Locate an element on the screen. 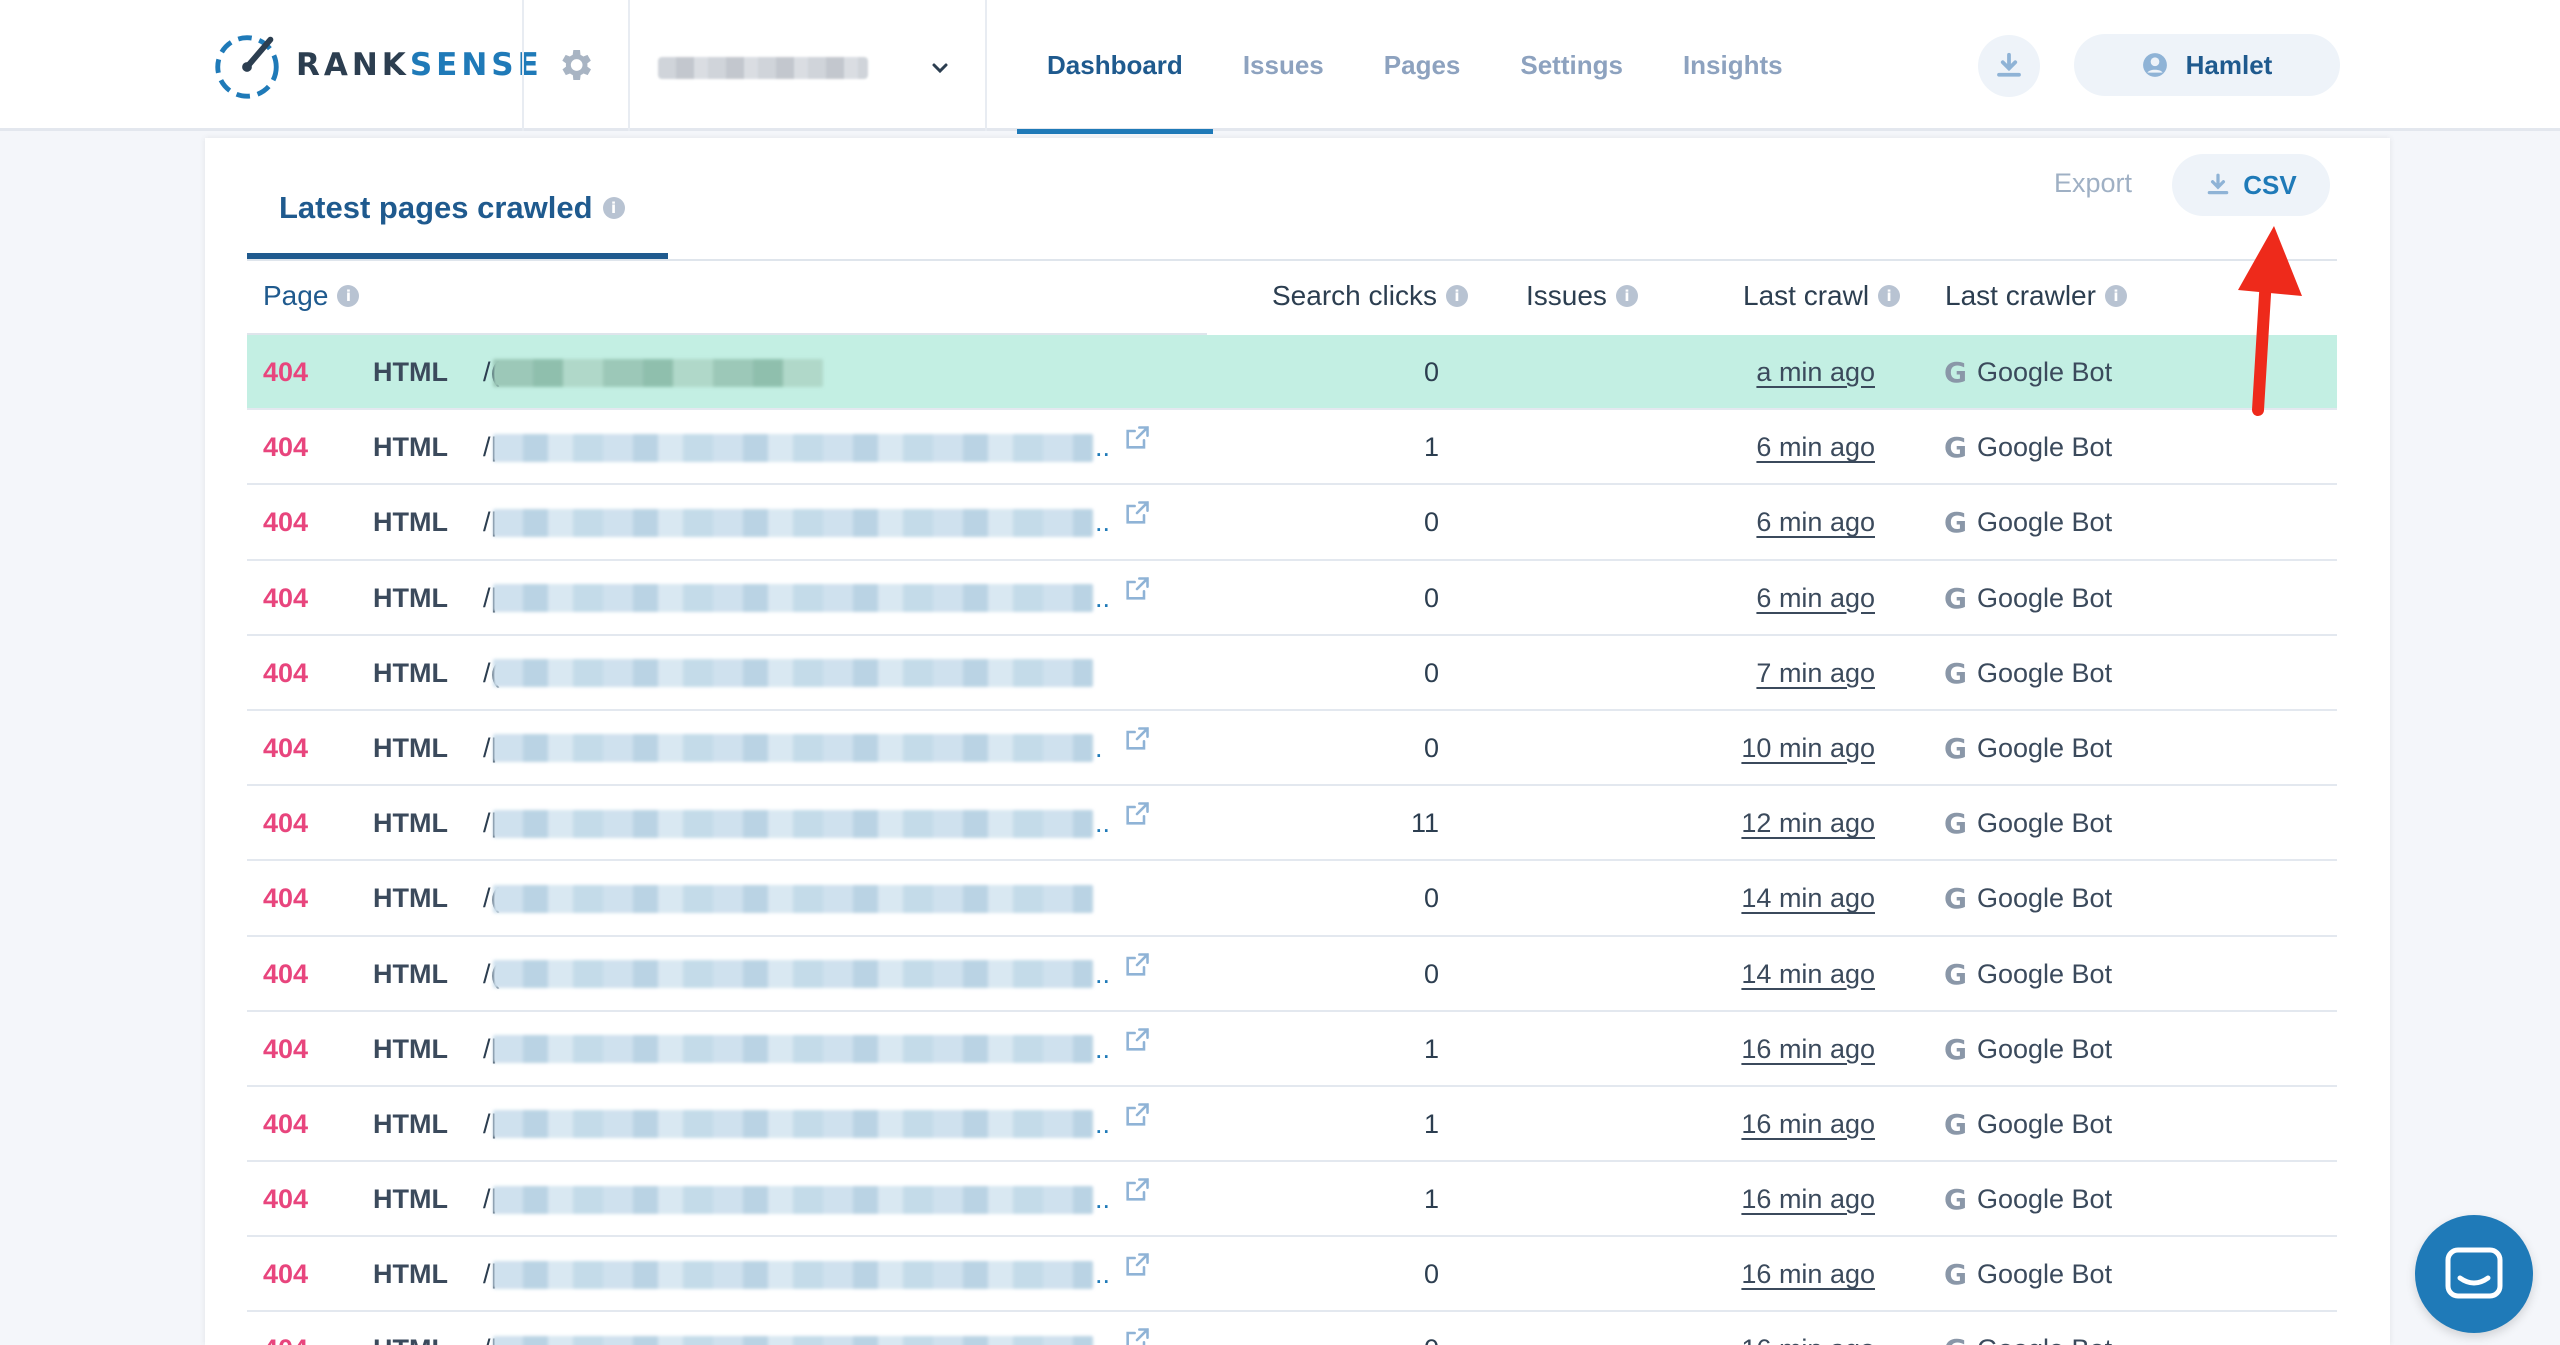 The image size is (2560, 1345). table-row: 404 HTML/|.. 1 6 min ago G Google Bot is located at coordinates (1292, 448).